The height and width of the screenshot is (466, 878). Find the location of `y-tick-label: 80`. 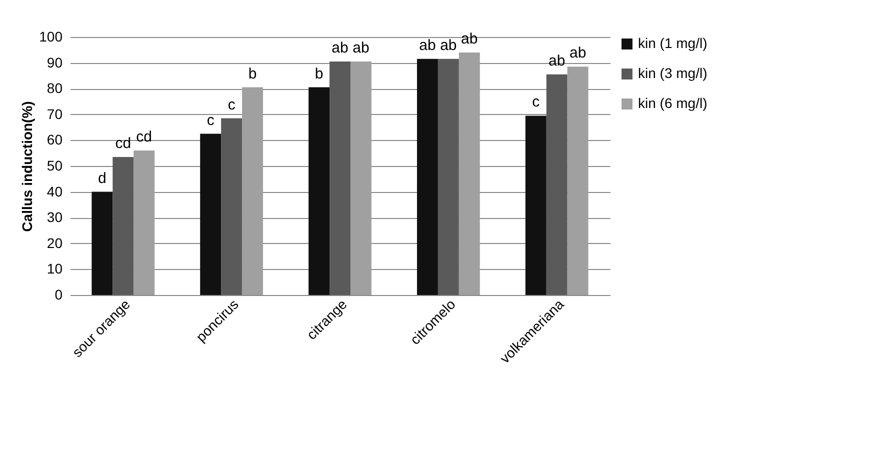

y-tick-label: 80 is located at coordinates (54, 88).